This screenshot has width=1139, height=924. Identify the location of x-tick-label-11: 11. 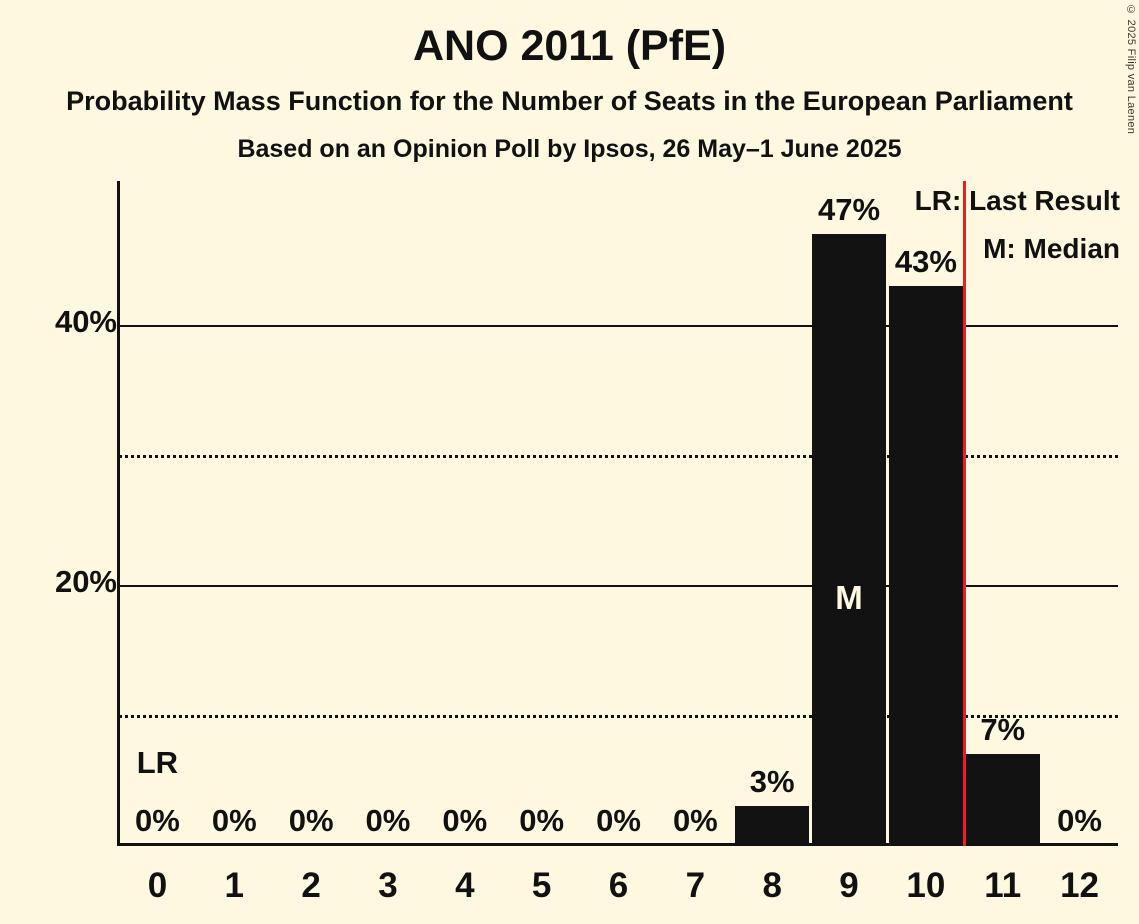
(1003, 885).